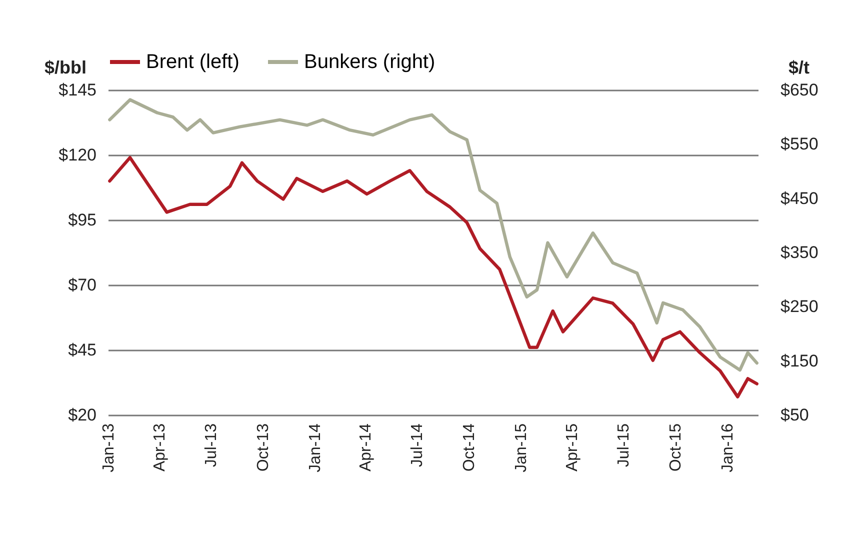 The image size is (860, 543). What do you see at coordinates (572, 447) in the screenshot?
I see `x-tick-label: Apr-15` at bounding box center [572, 447].